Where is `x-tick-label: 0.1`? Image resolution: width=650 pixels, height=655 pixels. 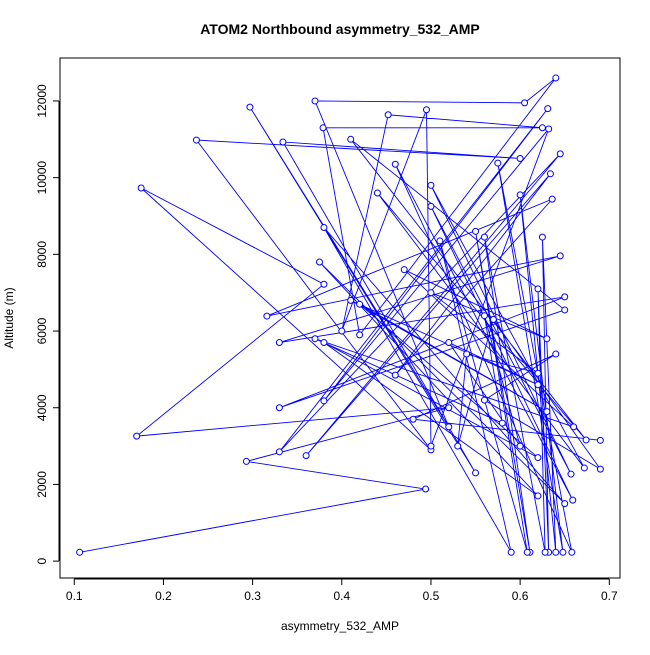
x-tick-label: 0.1 is located at coordinates (74, 596).